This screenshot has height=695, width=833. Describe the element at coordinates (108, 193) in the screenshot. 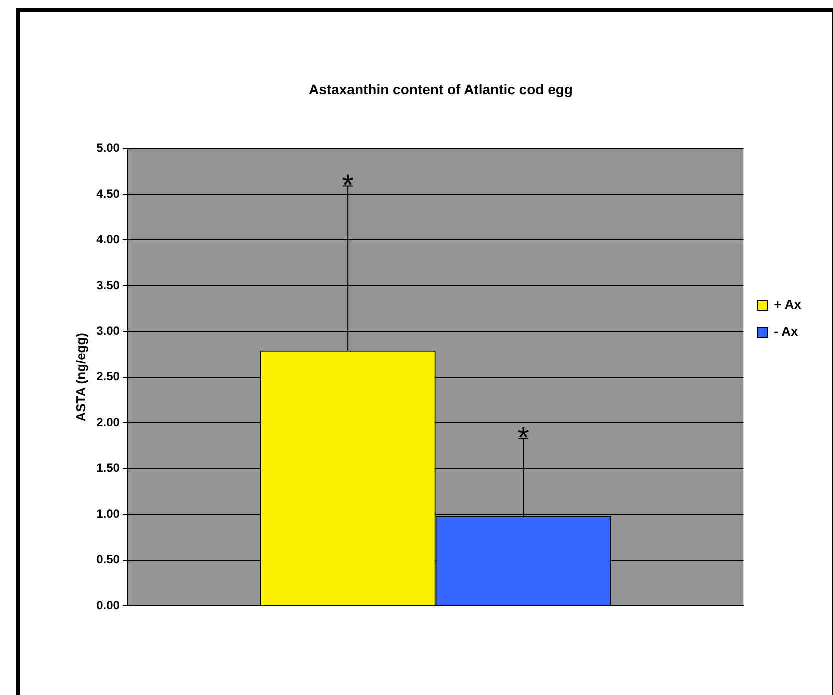

I see `y-tick-label: 4.50` at that location.